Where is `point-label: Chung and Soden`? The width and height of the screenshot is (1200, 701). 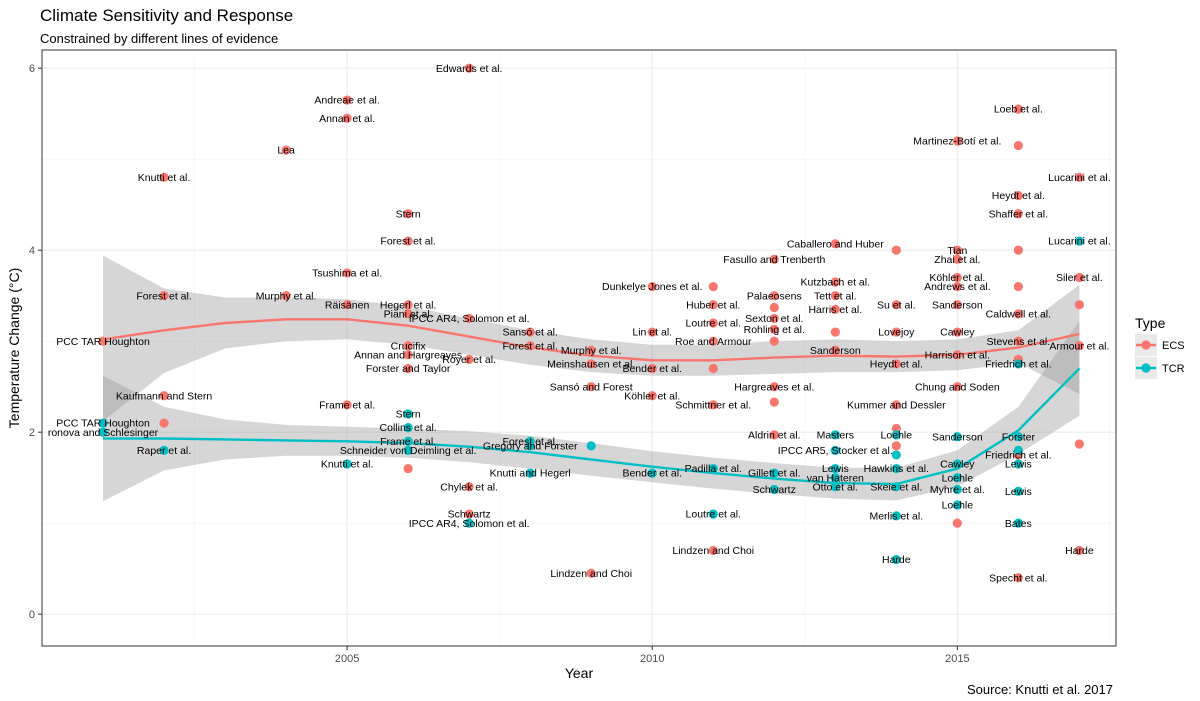
point-label: Chung and Soden is located at coordinates (957, 387).